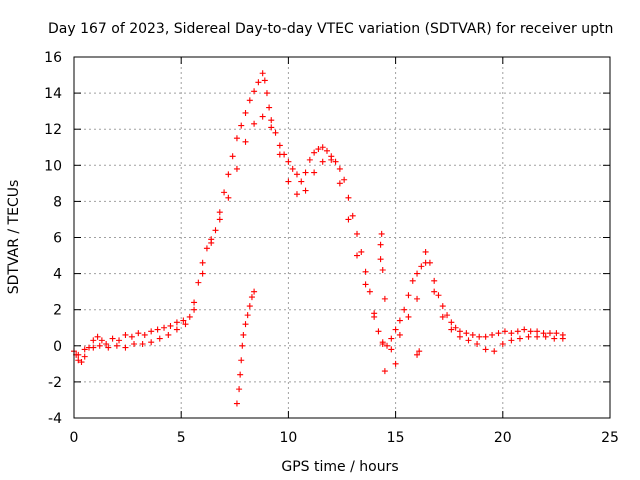 This screenshot has height=480, width=640. What do you see at coordinates (288, 438) in the screenshot?
I see `x-tick-label: 10` at bounding box center [288, 438].